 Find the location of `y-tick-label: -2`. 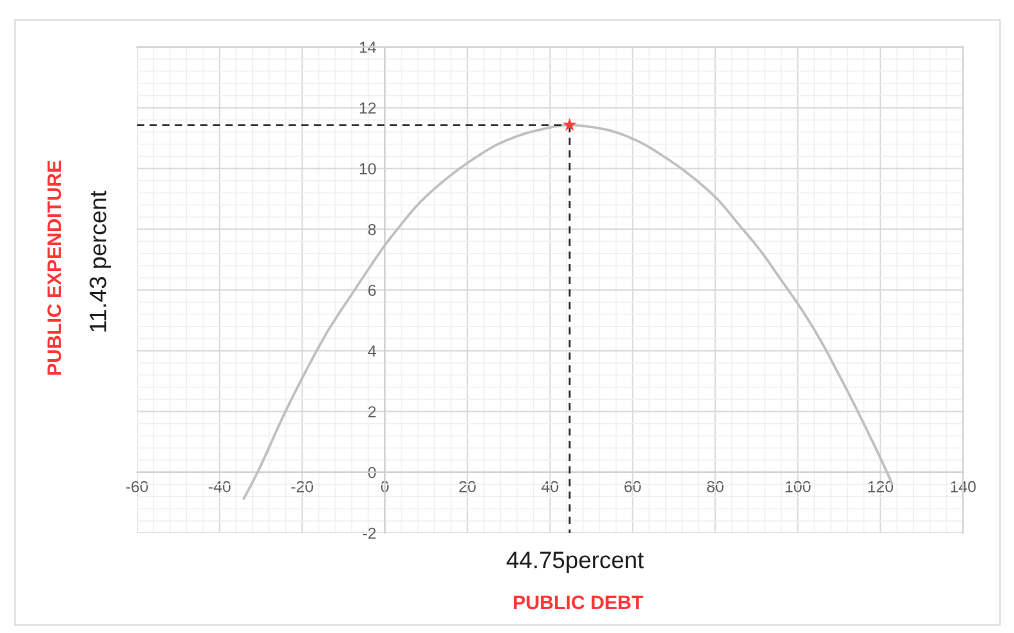

y-tick-label: -2 is located at coordinates (369, 533).